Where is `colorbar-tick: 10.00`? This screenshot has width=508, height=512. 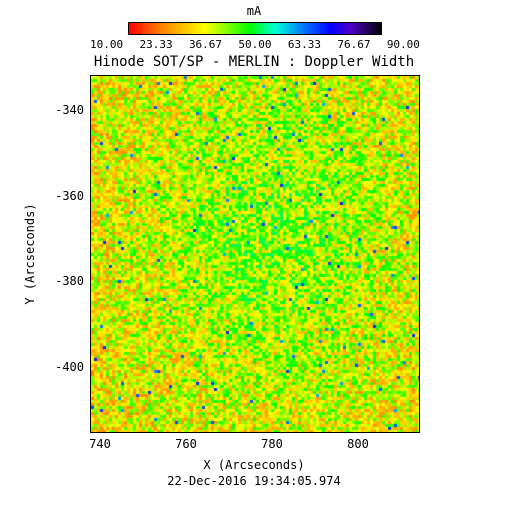 colorbar-tick: 10.00 is located at coordinates (107, 44).